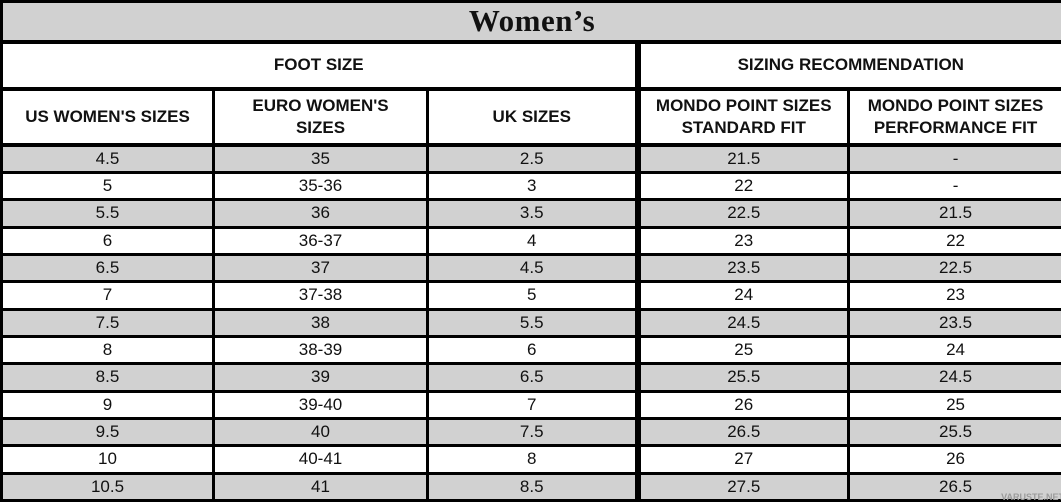 This screenshot has width=1061, height=502. What do you see at coordinates (1031, 497) in the screenshot?
I see `watermark: VARUSTE.NET` at bounding box center [1031, 497].